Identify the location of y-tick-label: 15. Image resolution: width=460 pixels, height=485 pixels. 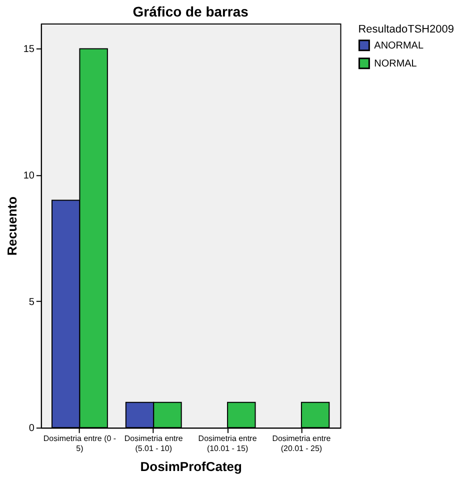
(29, 50).